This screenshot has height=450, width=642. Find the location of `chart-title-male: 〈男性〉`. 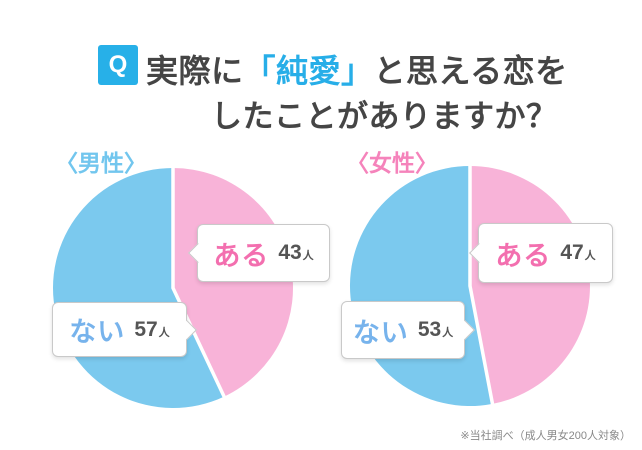

chart-title-male: 〈男性〉 is located at coordinates (101, 163).